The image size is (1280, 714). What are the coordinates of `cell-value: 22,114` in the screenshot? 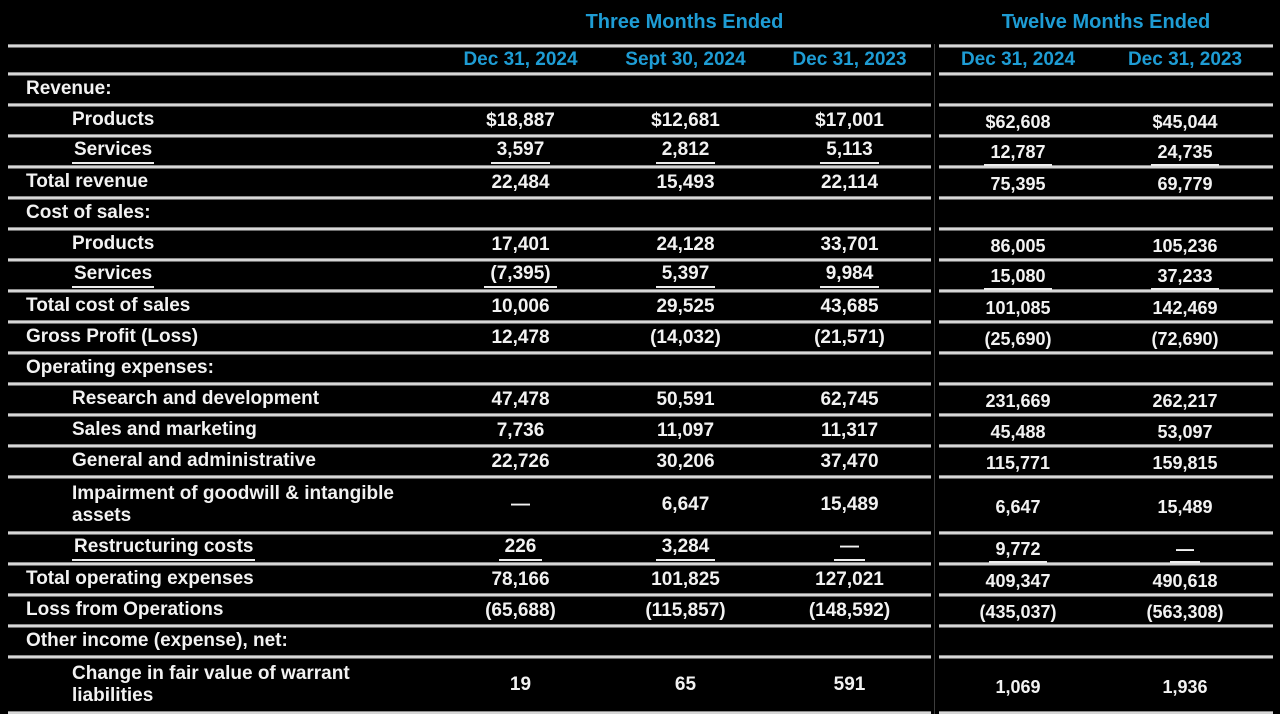 It's located at (849, 182).